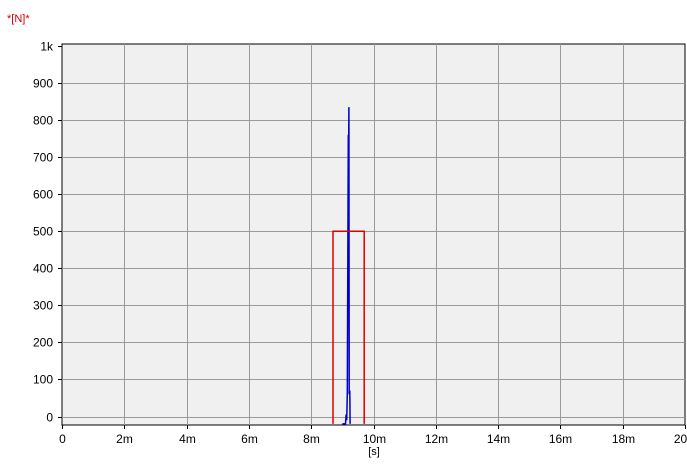 Image resolution: width=687 pixels, height=466 pixels. Describe the element at coordinates (124, 439) in the screenshot. I see `x-tick-label: 2m` at that location.